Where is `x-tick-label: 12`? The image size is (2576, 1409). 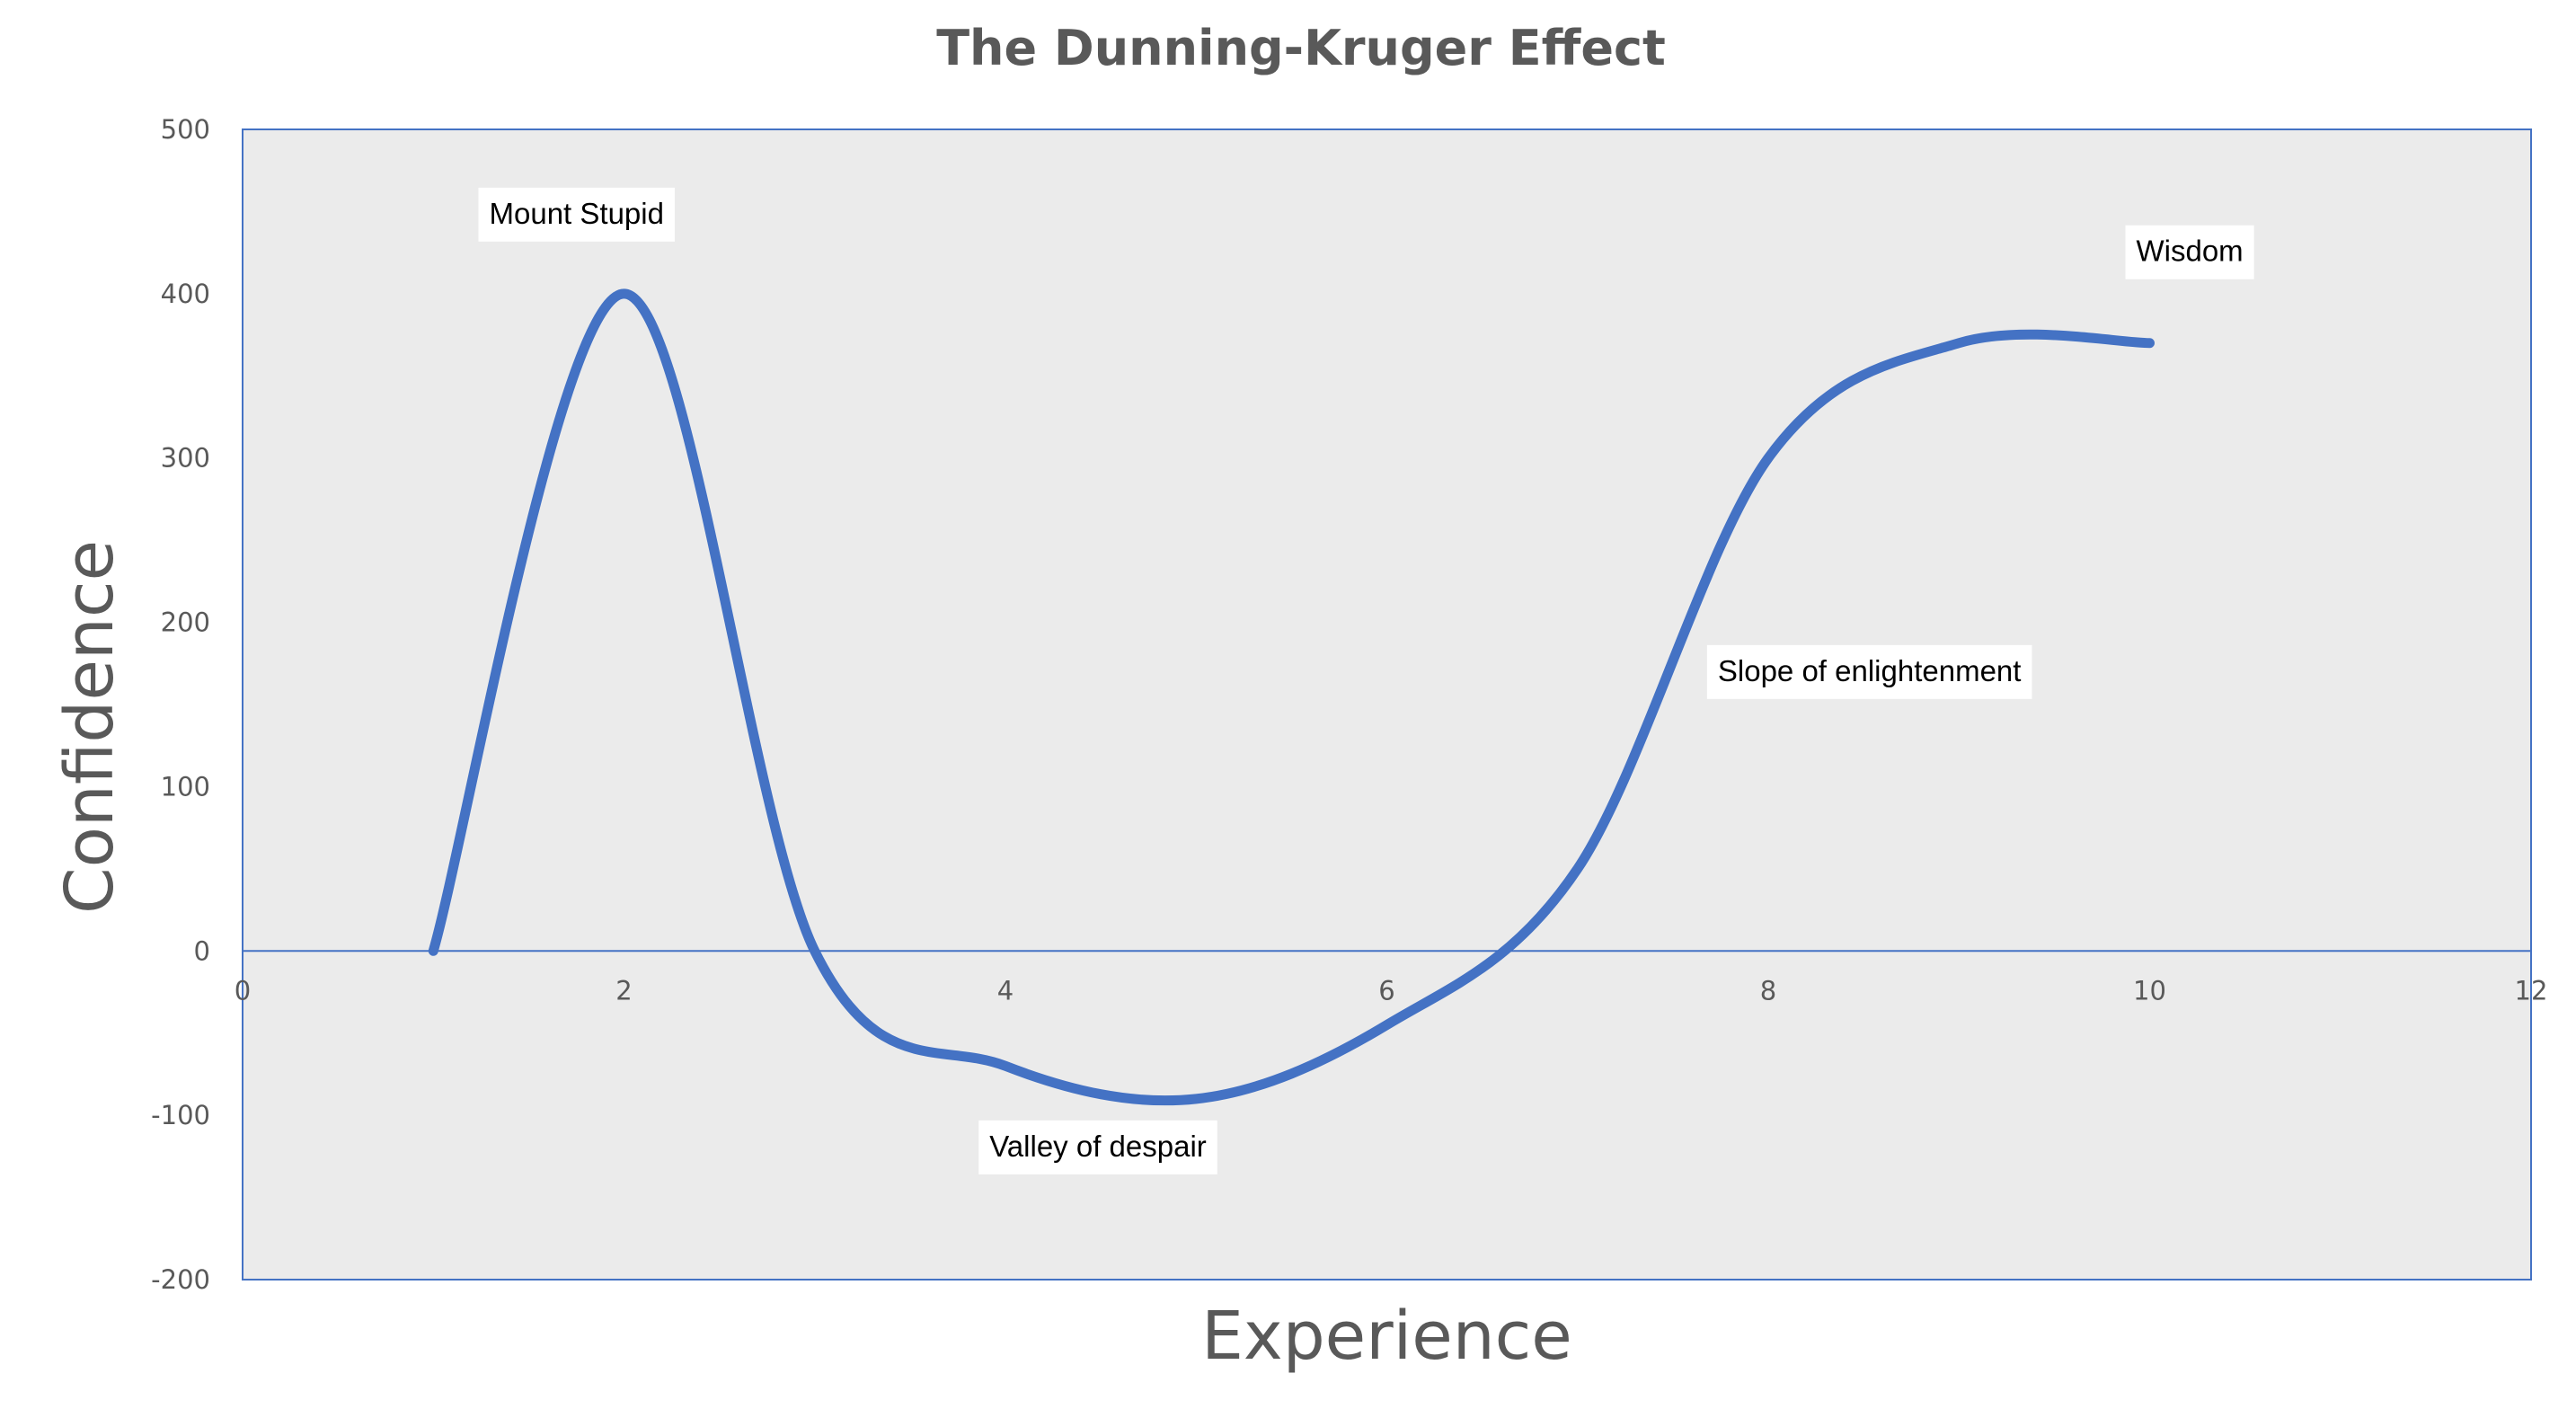
x-tick-label: 12 is located at coordinates (2532, 990).